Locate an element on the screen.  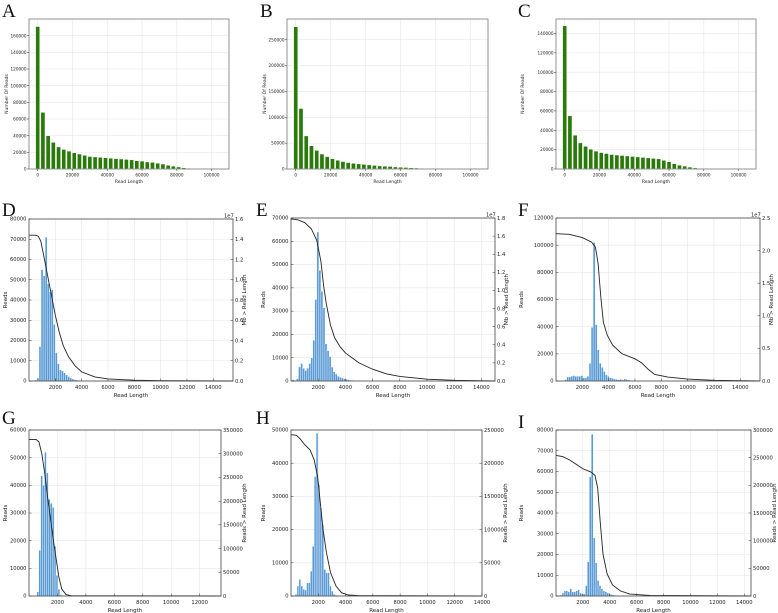
y-tick-label: 70000 is located at coordinates (545, 451).